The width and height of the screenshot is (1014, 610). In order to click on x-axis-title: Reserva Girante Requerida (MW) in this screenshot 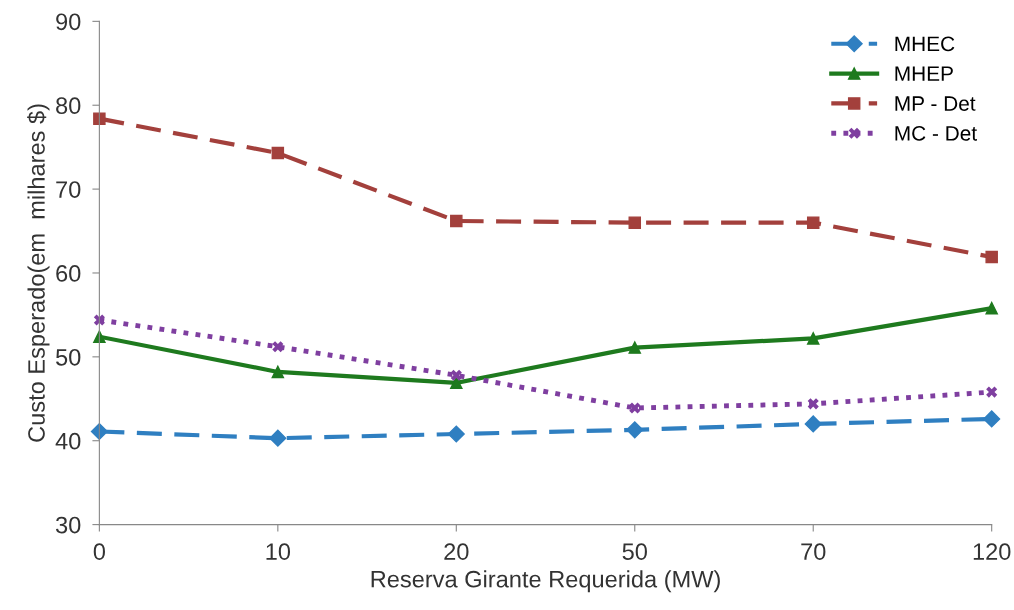, I will do `click(545, 581)`.